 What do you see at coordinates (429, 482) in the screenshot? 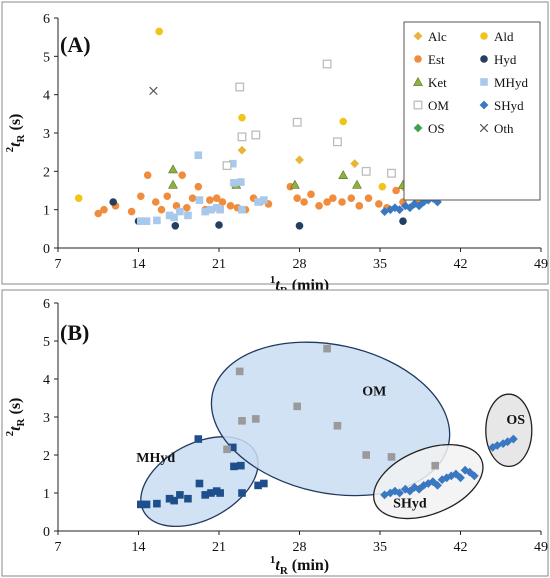
I see `series-shyd` at bounding box center [429, 482].